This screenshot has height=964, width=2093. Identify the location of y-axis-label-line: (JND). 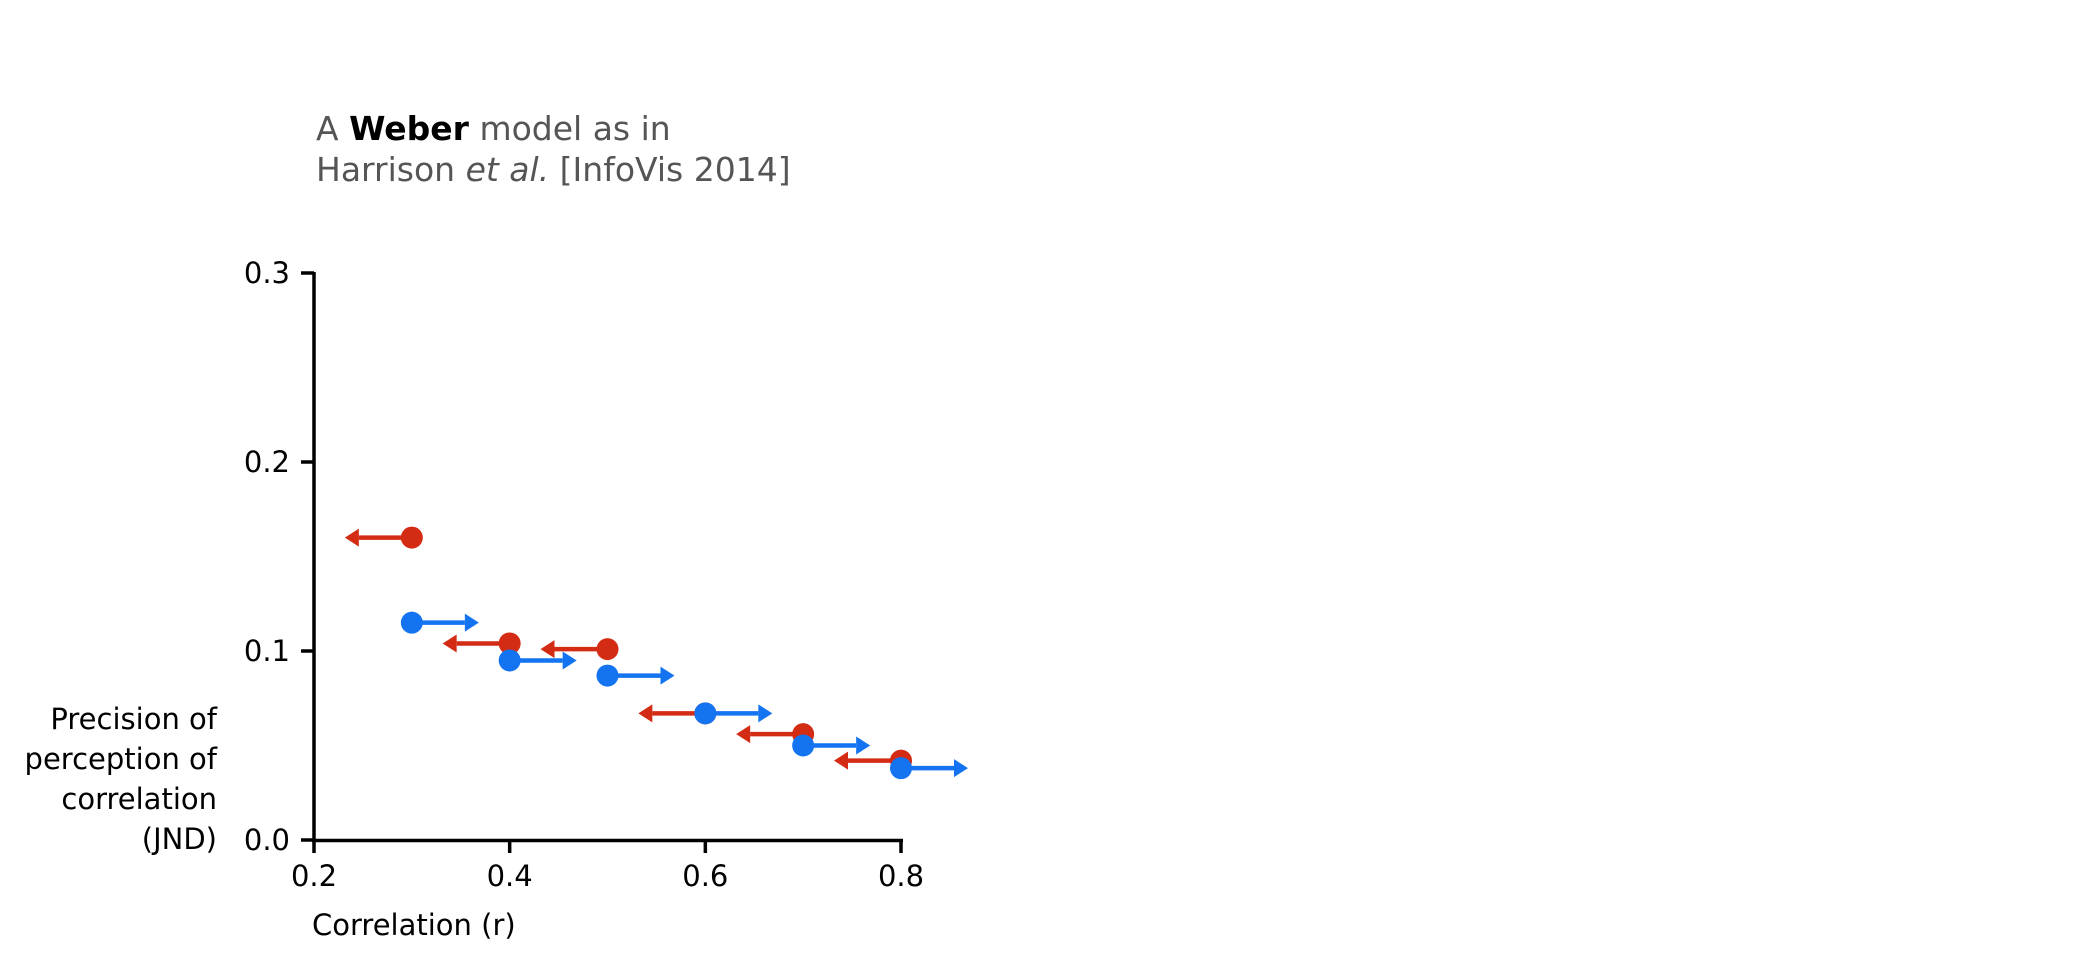
(179, 839).